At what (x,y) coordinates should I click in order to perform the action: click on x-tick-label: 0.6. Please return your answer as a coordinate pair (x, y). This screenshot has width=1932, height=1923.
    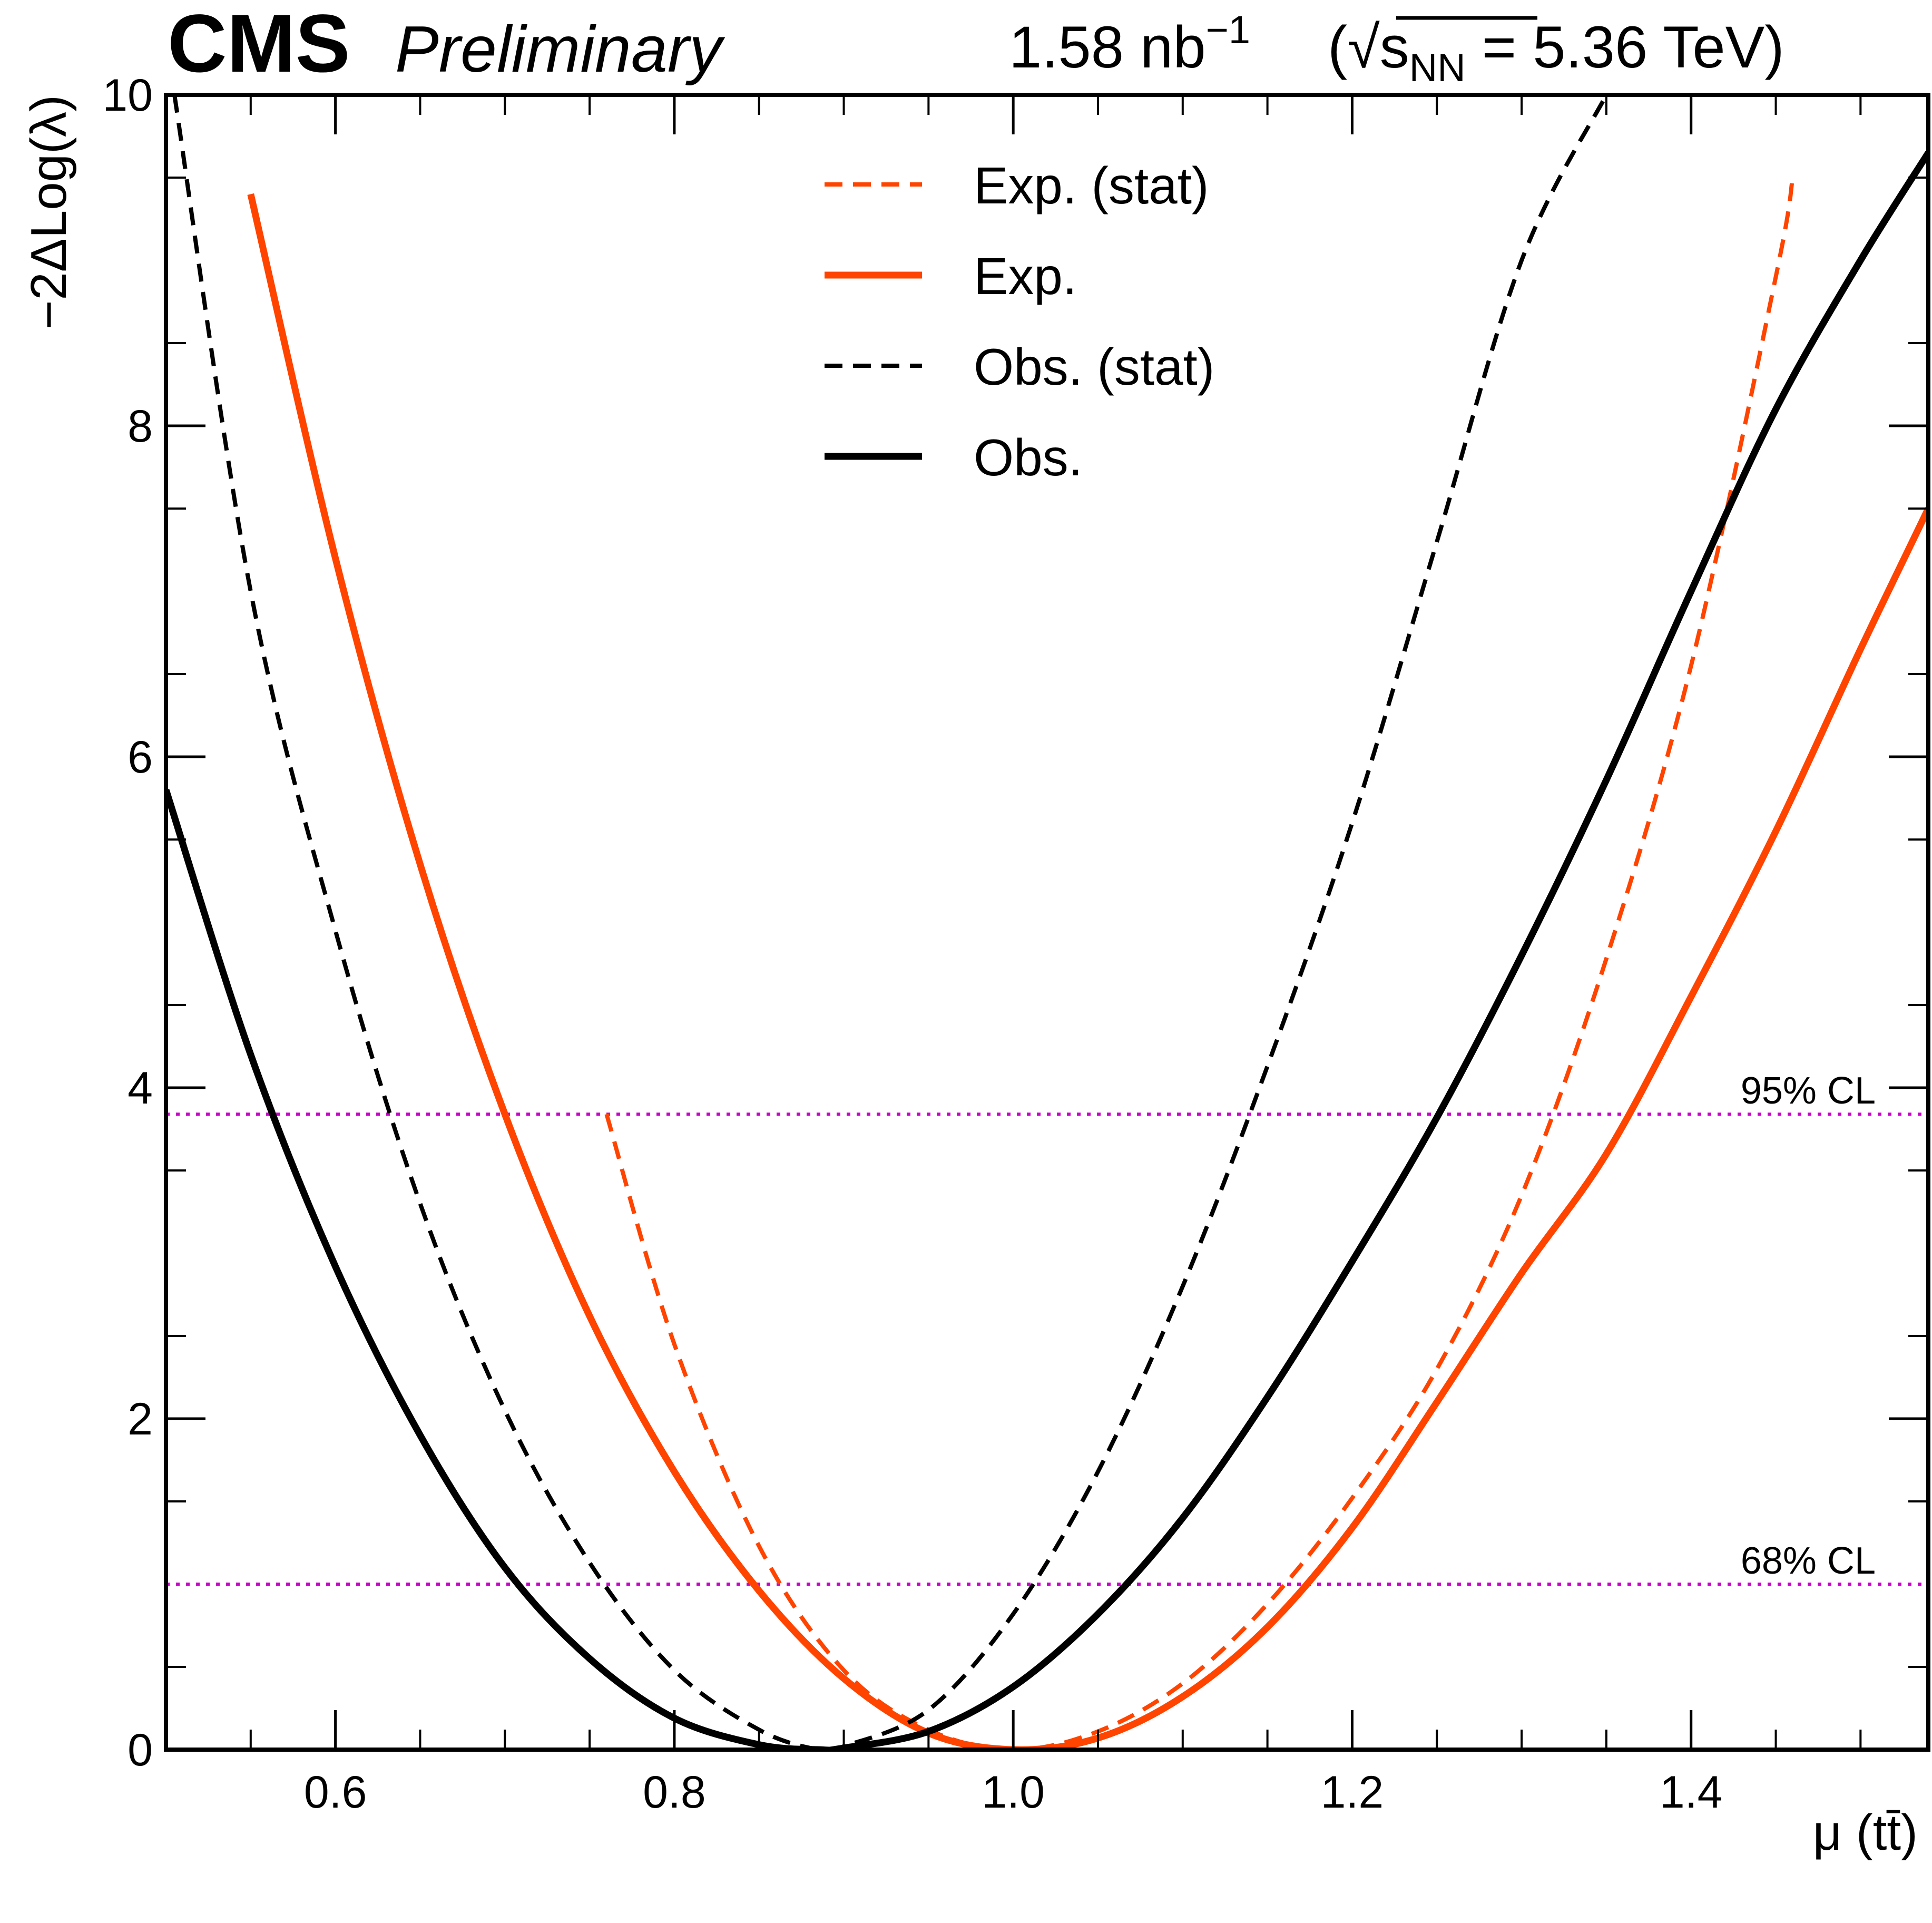
    Looking at the image, I should click on (336, 1792).